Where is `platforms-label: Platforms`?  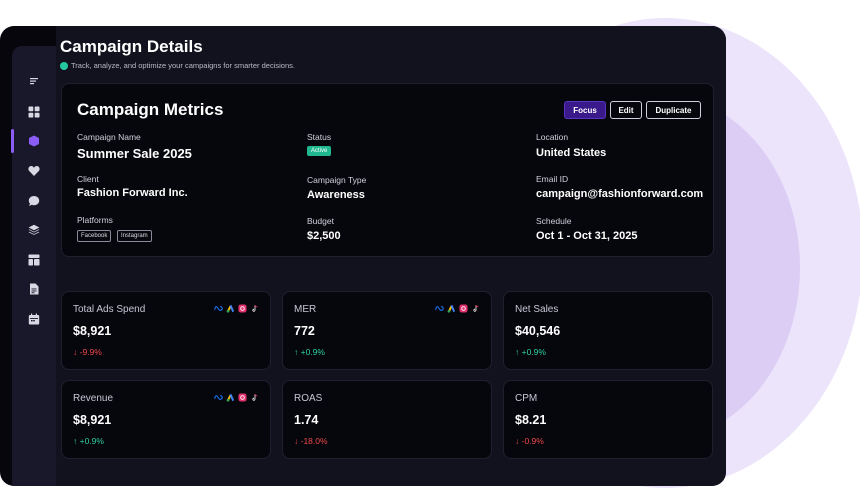 platforms-label: Platforms is located at coordinates (95, 220).